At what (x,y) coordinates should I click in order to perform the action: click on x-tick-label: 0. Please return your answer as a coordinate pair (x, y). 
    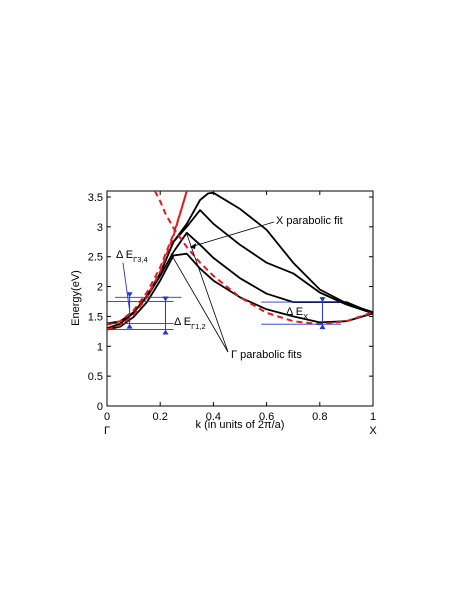
    Looking at the image, I should click on (107, 417).